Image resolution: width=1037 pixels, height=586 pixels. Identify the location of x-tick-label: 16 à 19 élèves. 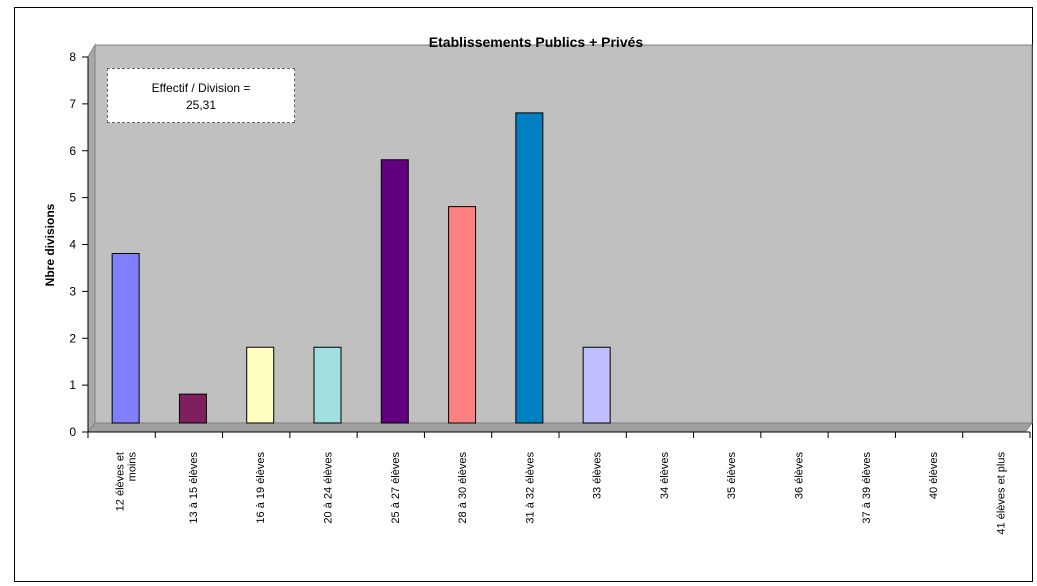
(261, 488).